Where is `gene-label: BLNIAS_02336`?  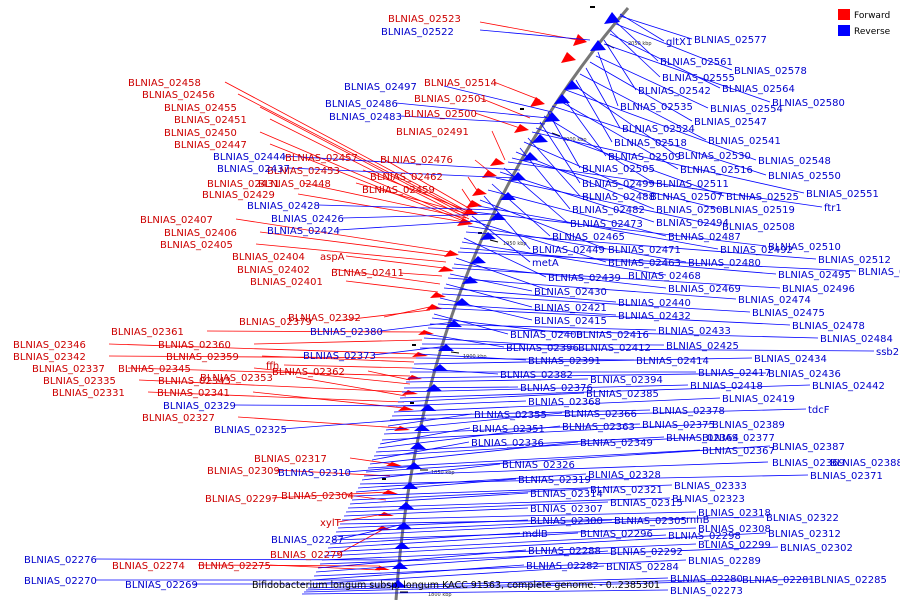 gene-label: BLNIAS_02336 is located at coordinates (507, 443).